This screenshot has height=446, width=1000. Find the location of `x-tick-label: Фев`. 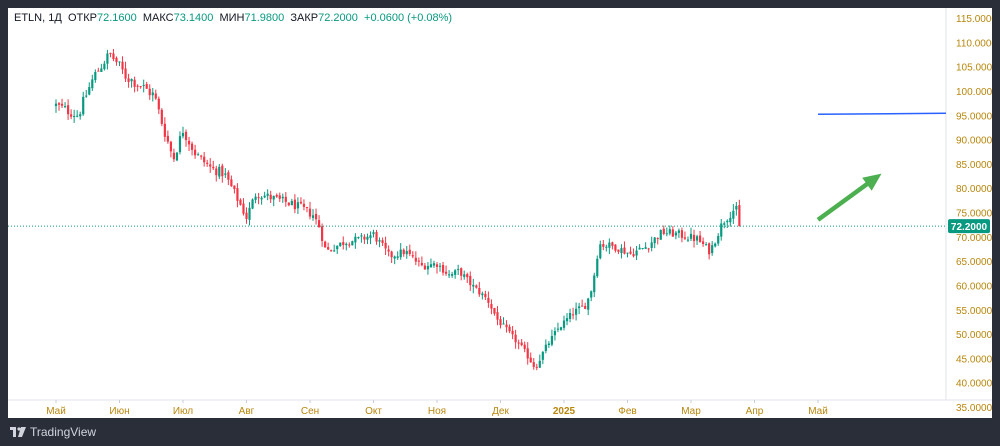

x-tick-label: Фев is located at coordinates (627, 411).